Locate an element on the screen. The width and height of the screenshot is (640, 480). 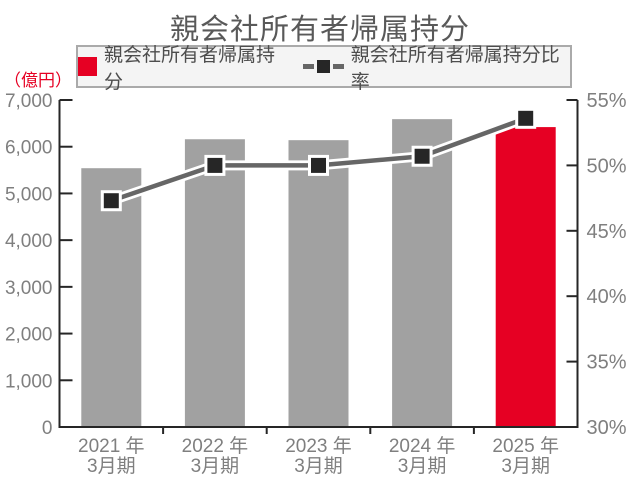
left-axis-tick-label: 2,000 is located at coordinates (29, 335).